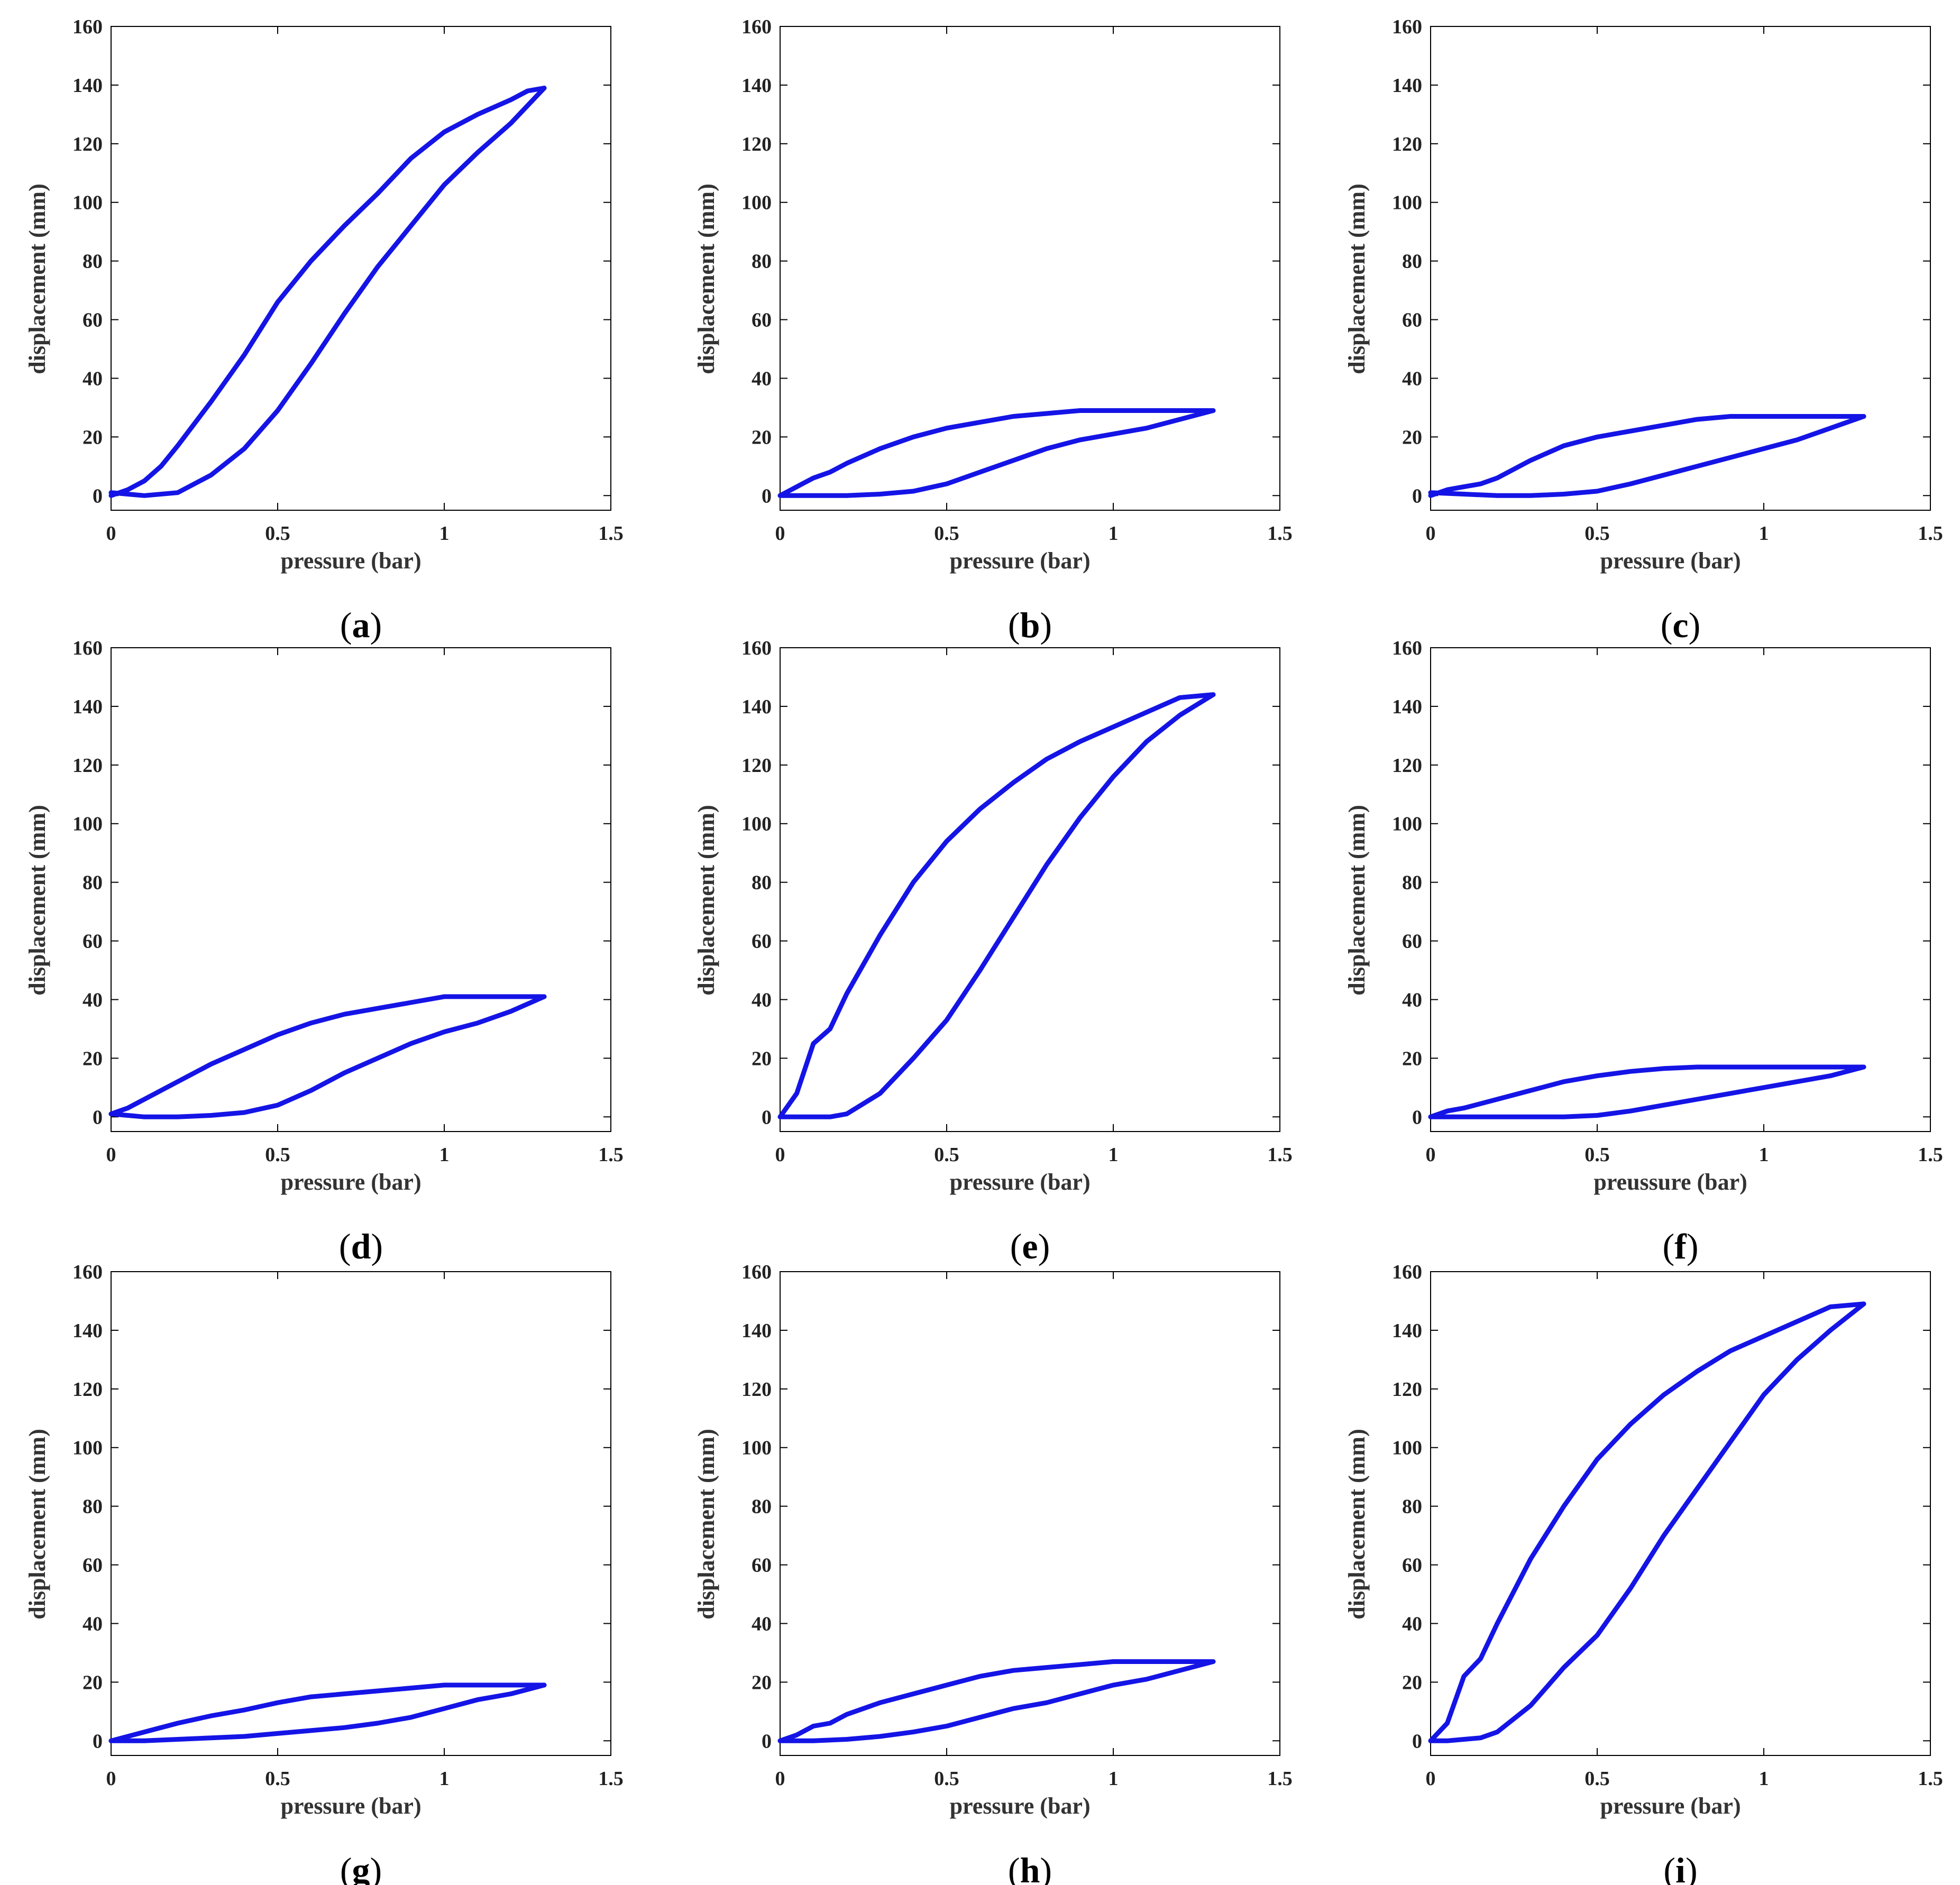 This screenshot has width=1960, height=1885. I want to click on panel-label-letter: a, so click(361, 625).